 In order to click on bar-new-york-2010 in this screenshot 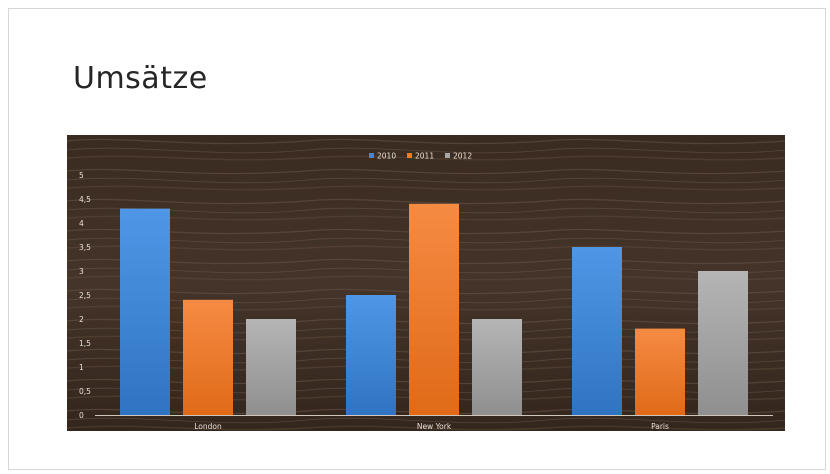, I will do `click(371, 355)`.